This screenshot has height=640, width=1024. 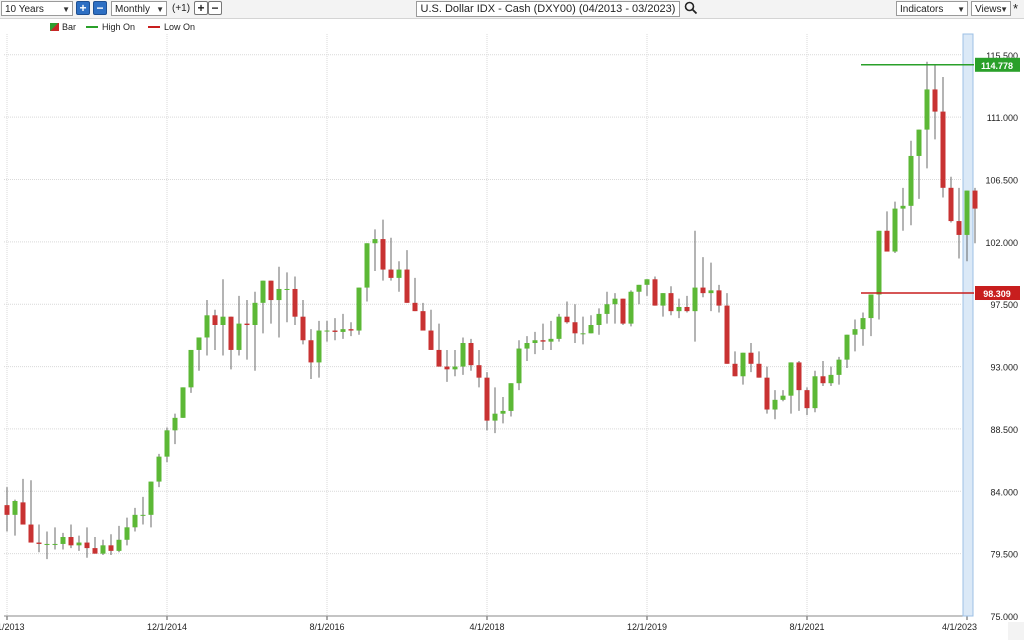 I want to click on x-tick-label: 12/1/2019, so click(x=647, y=627).